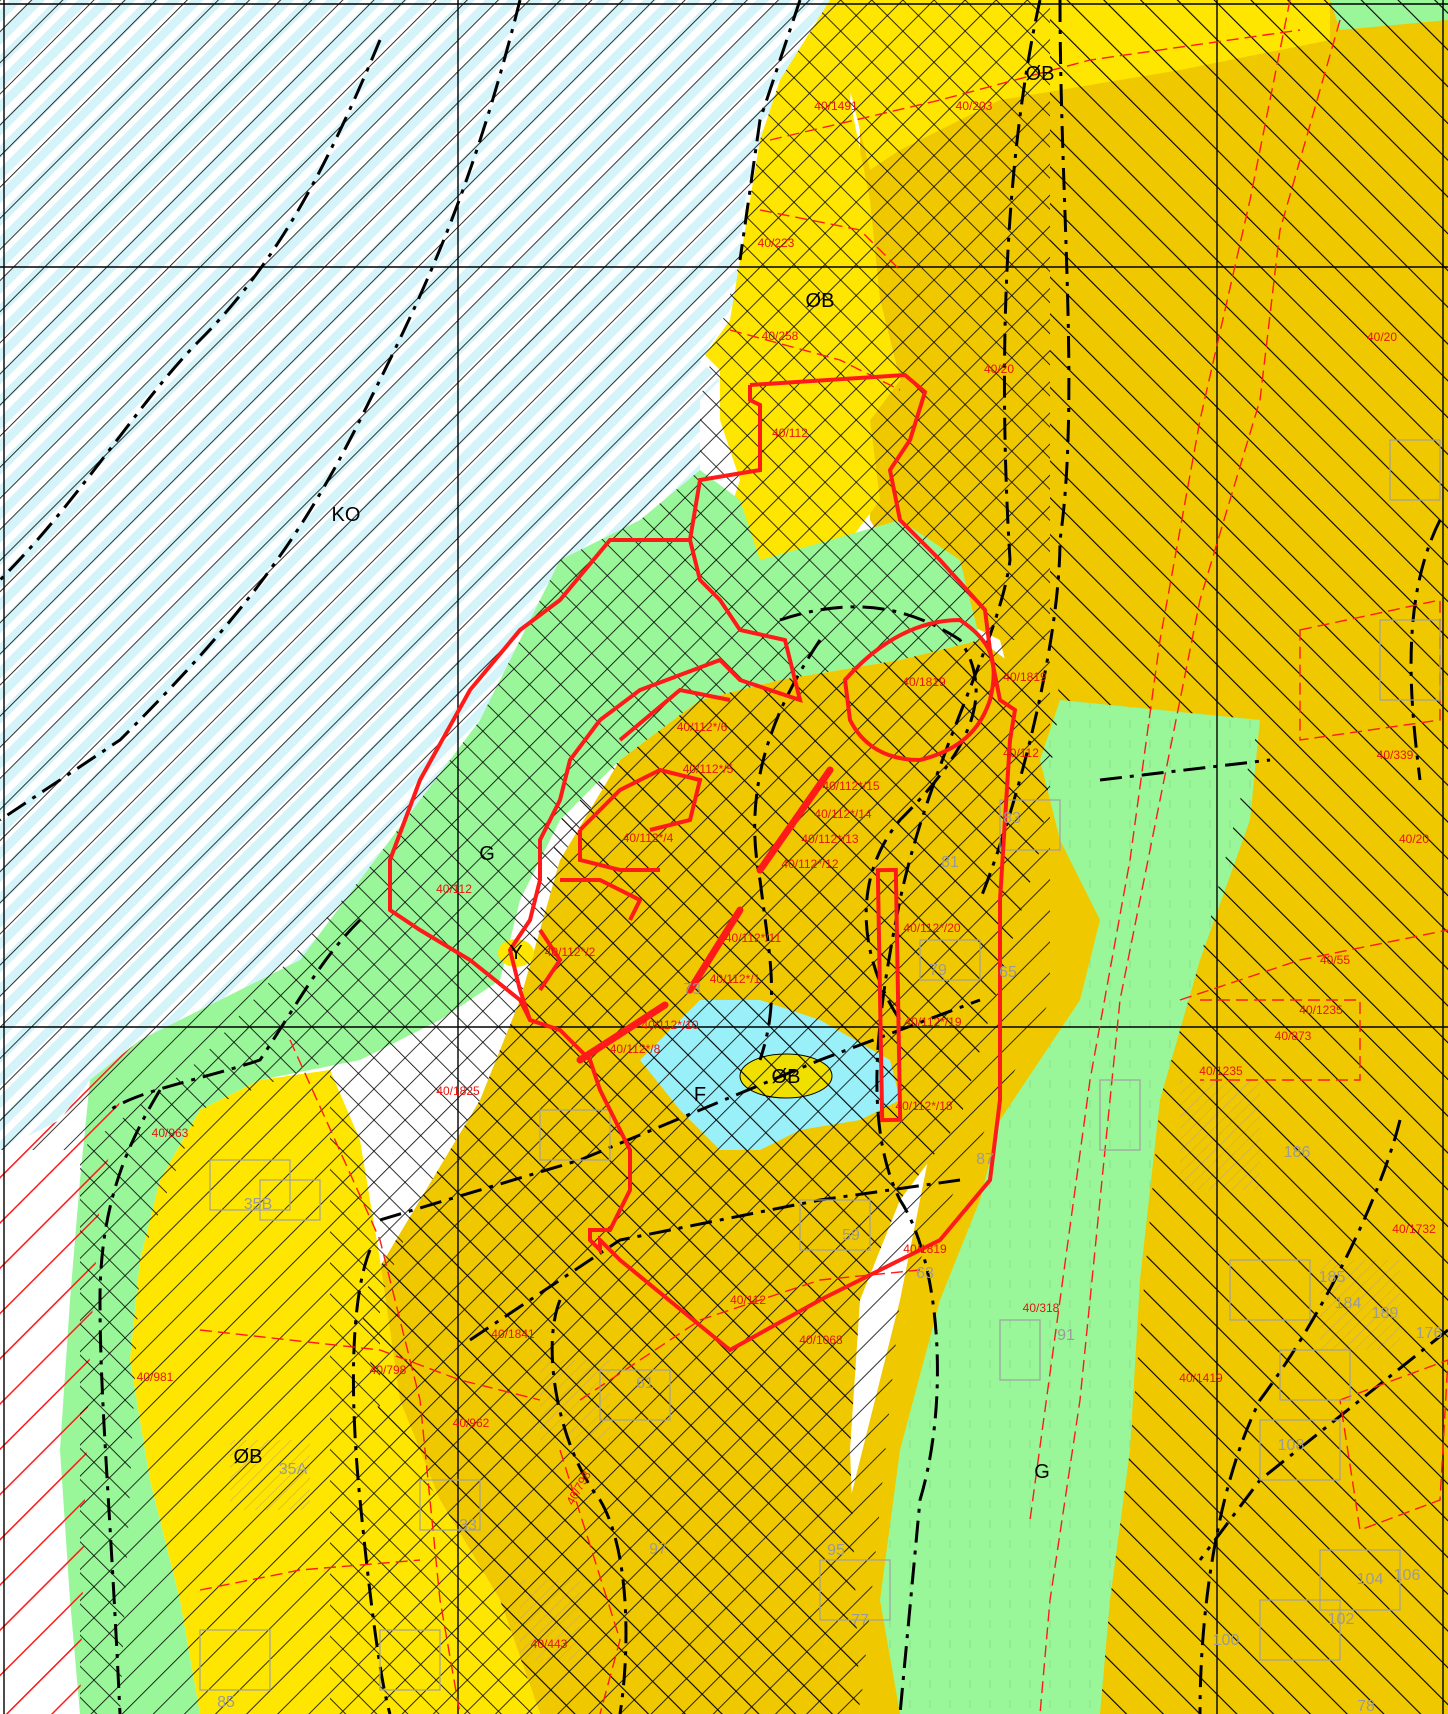 The width and height of the screenshot is (1448, 1714). I want to click on house-number: 108, so click(1291, 1445).